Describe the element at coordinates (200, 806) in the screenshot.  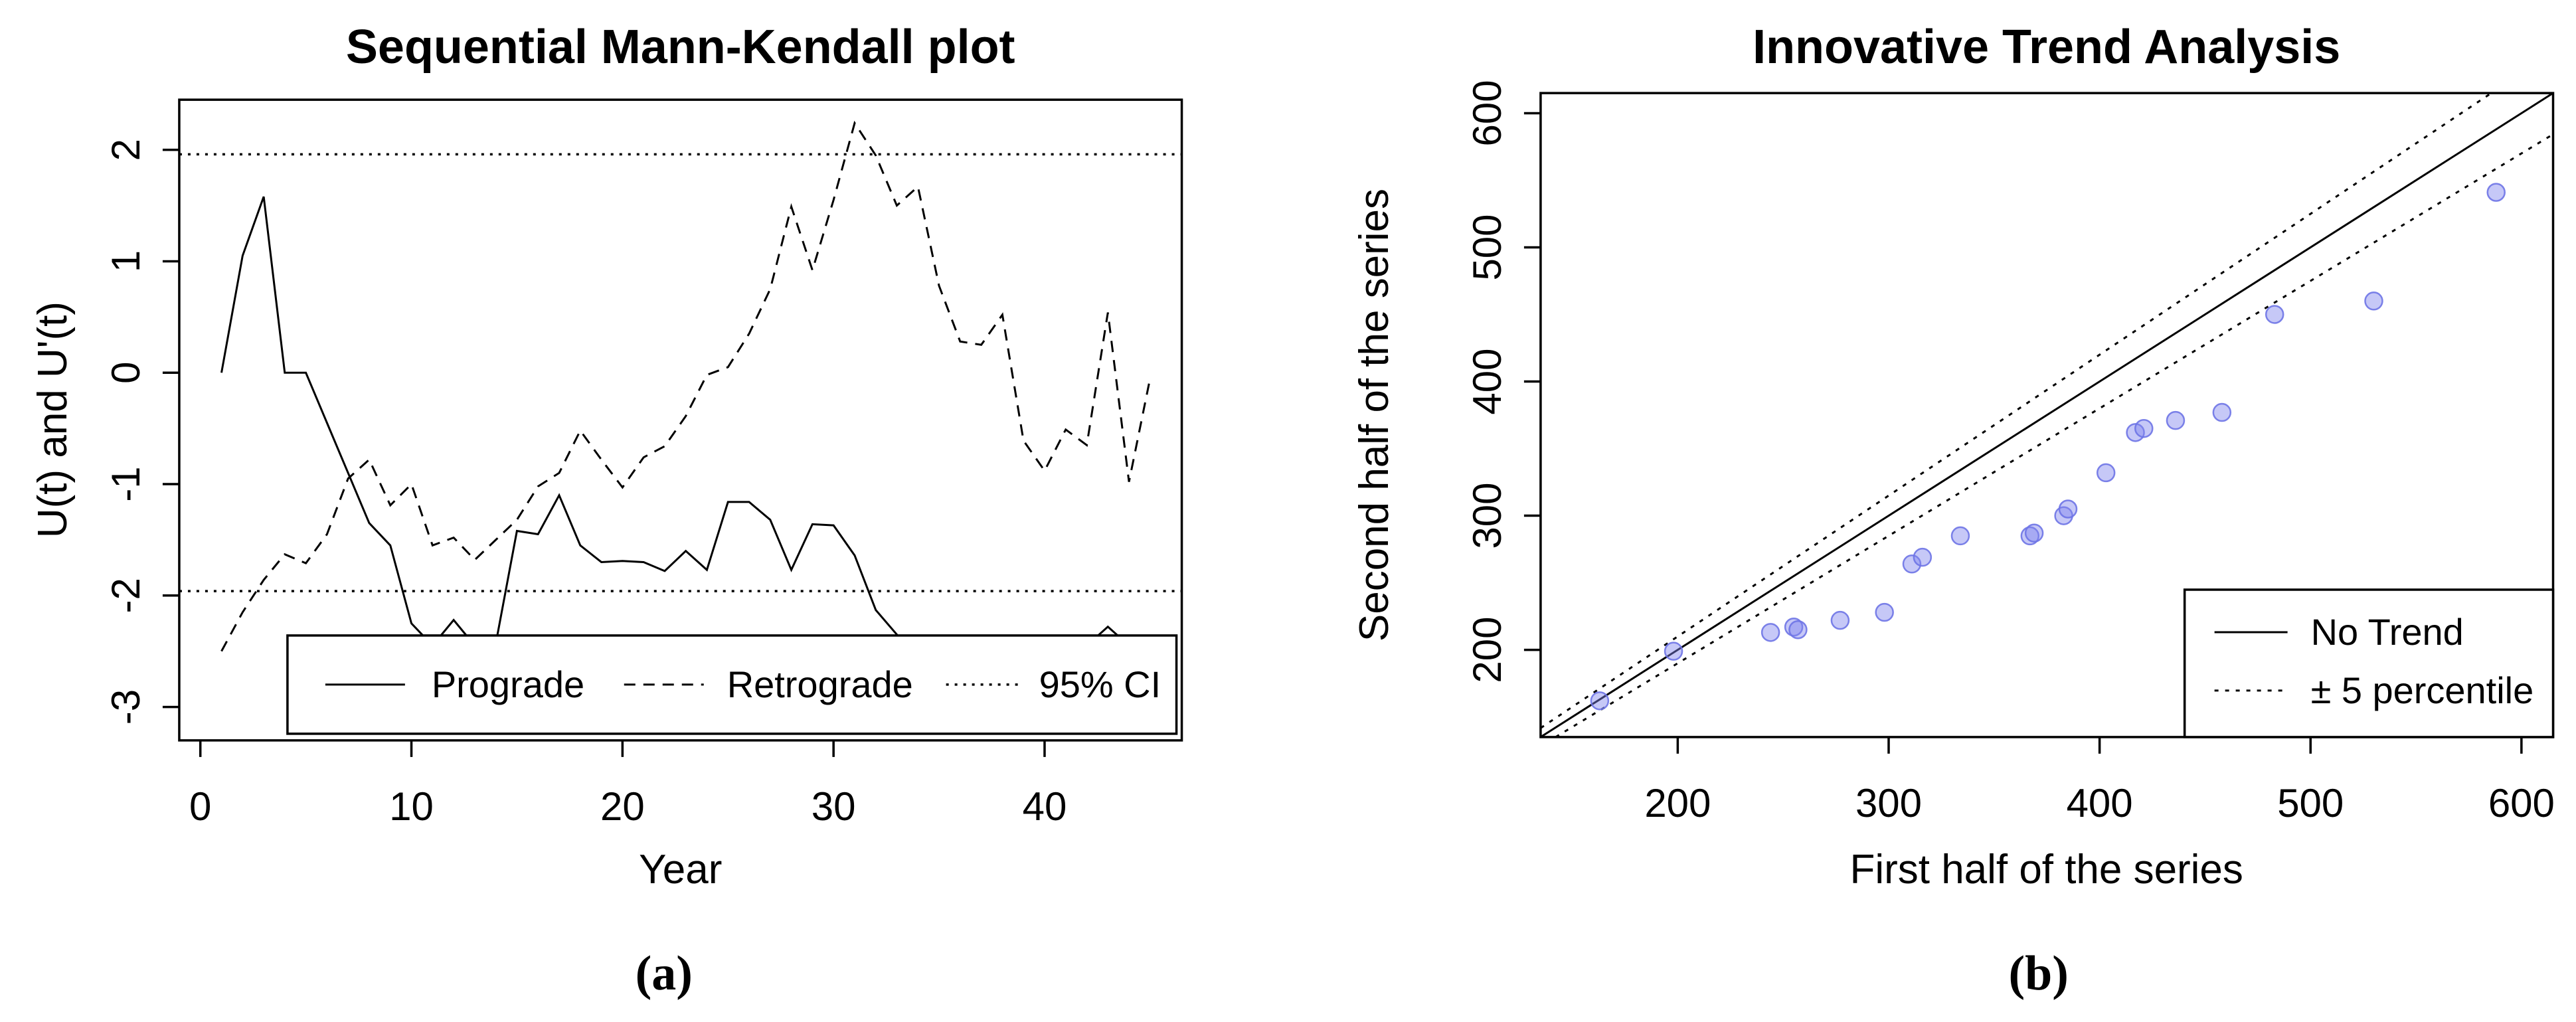
I see `x-tick-label: 0` at that location.